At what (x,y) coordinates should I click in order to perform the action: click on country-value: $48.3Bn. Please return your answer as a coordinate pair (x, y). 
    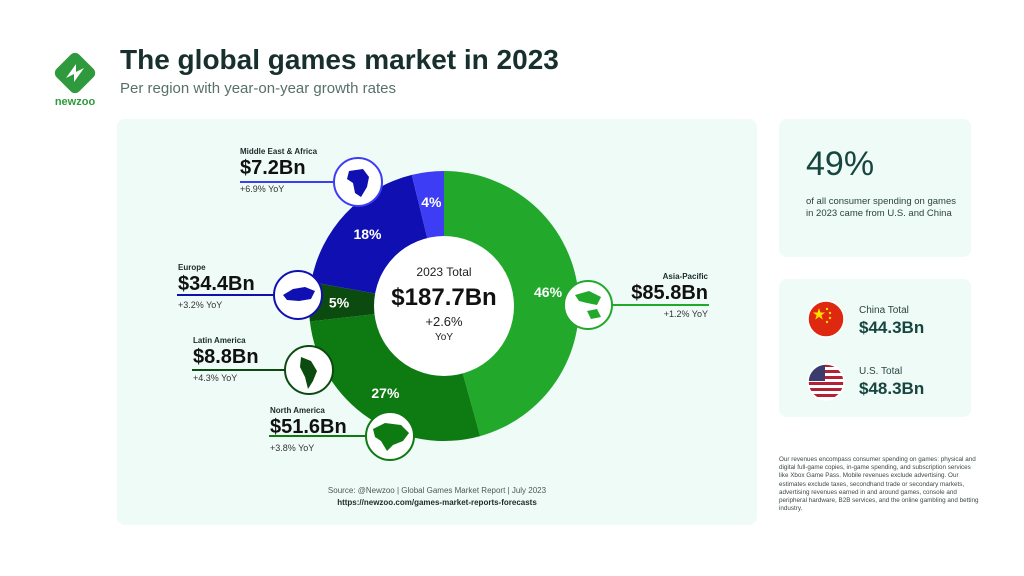
    Looking at the image, I should click on (892, 388).